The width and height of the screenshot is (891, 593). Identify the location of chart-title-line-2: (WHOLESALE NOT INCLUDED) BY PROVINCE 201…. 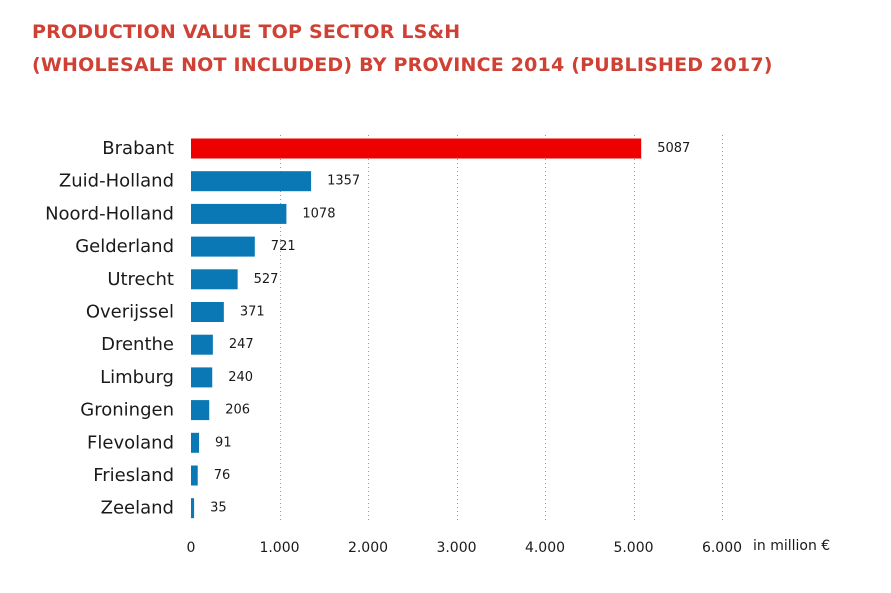
(402, 65).